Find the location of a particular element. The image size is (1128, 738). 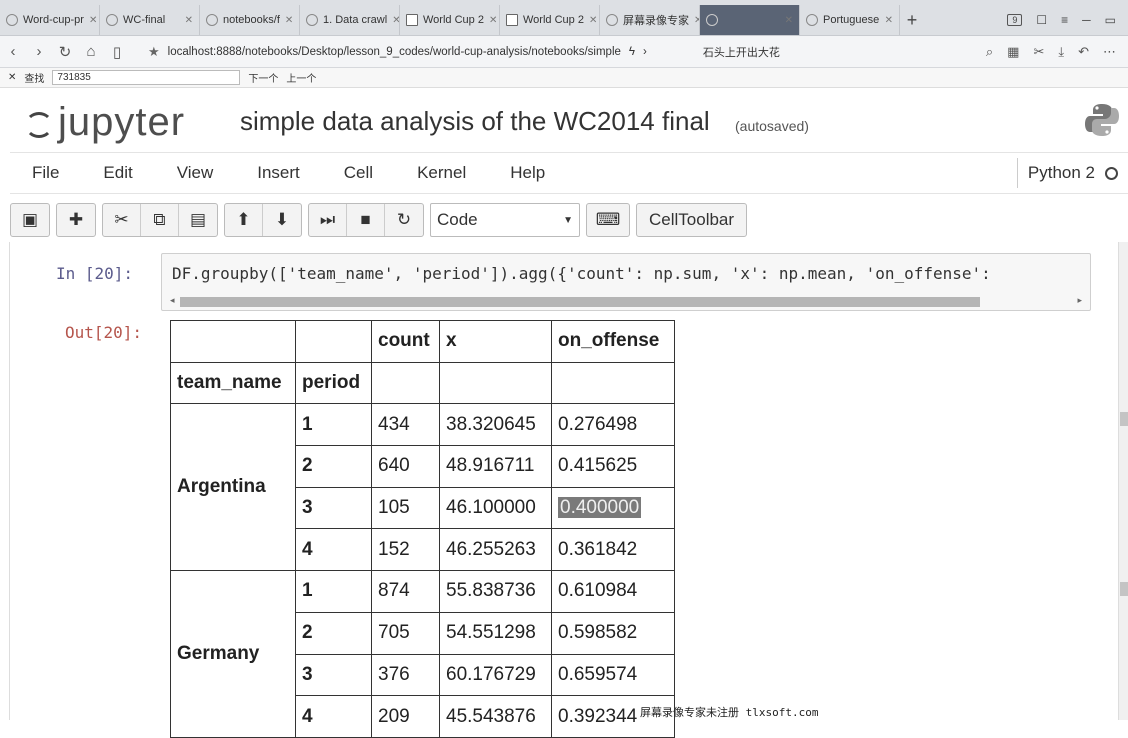

selected-text: 0.400000 is located at coordinates (600, 508).